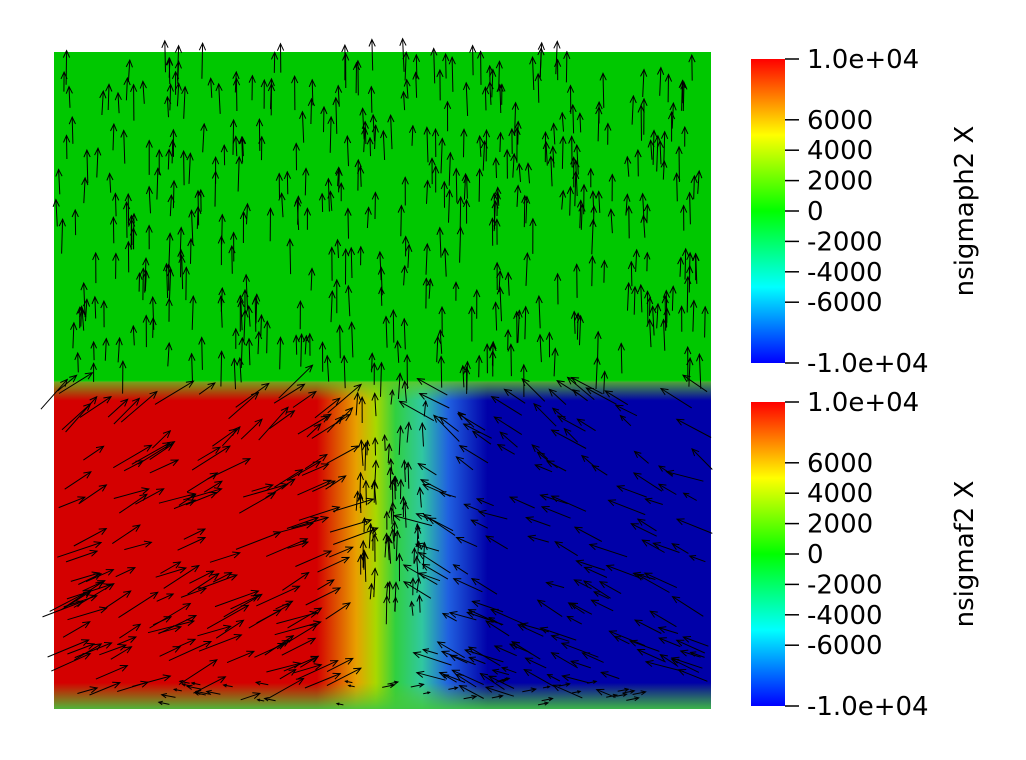  Describe the element at coordinates (965, 211) in the screenshot. I see `colorbar-1-title: nsigmaph2 X` at that location.